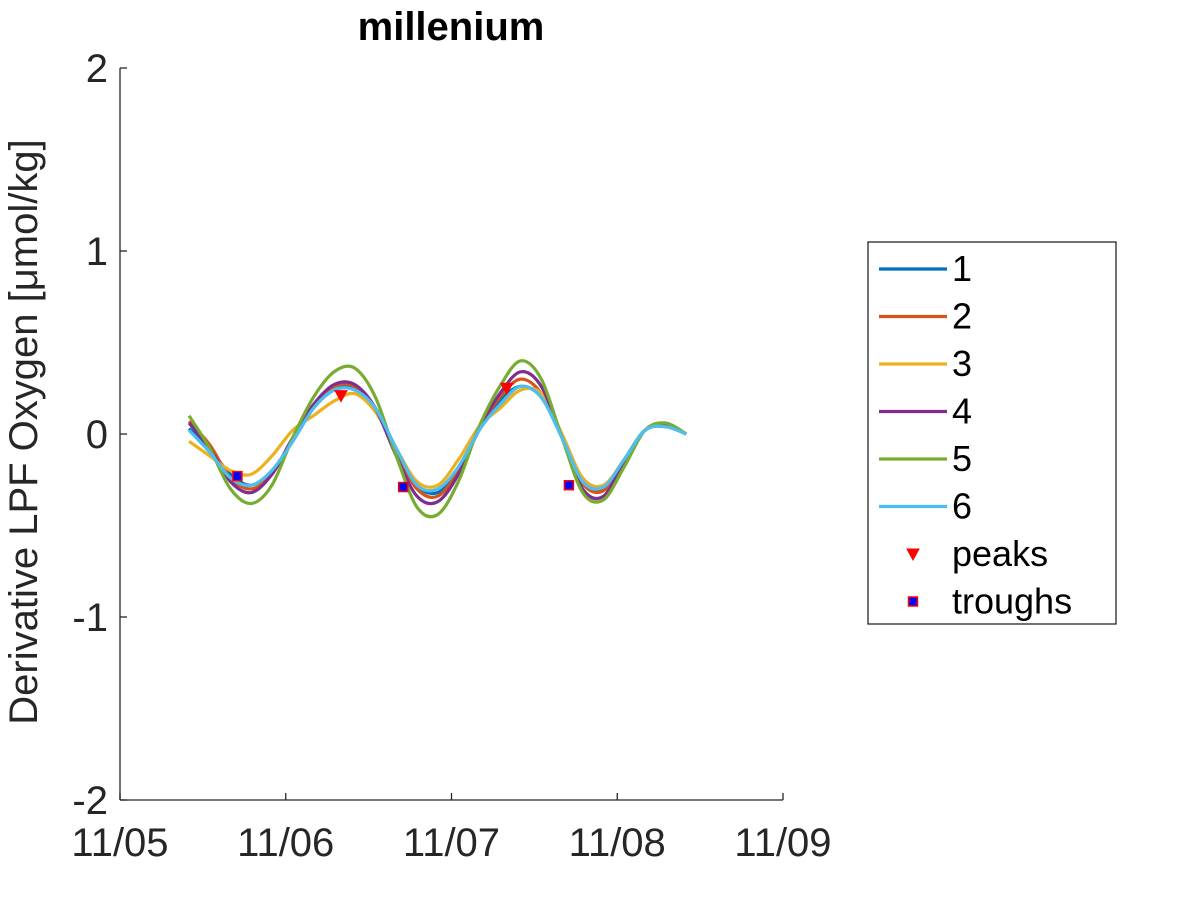 The height and width of the screenshot is (900, 1200). I want to click on legend-label: 3, so click(962, 363).